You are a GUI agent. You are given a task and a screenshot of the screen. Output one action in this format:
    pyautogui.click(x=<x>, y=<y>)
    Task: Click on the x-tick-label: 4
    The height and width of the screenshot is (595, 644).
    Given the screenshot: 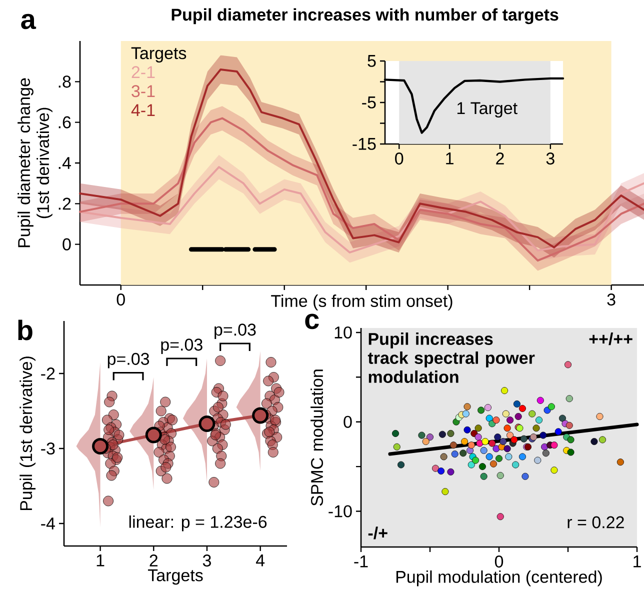 What is the action you would take?
    pyautogui.click(x=260, y=560)
    